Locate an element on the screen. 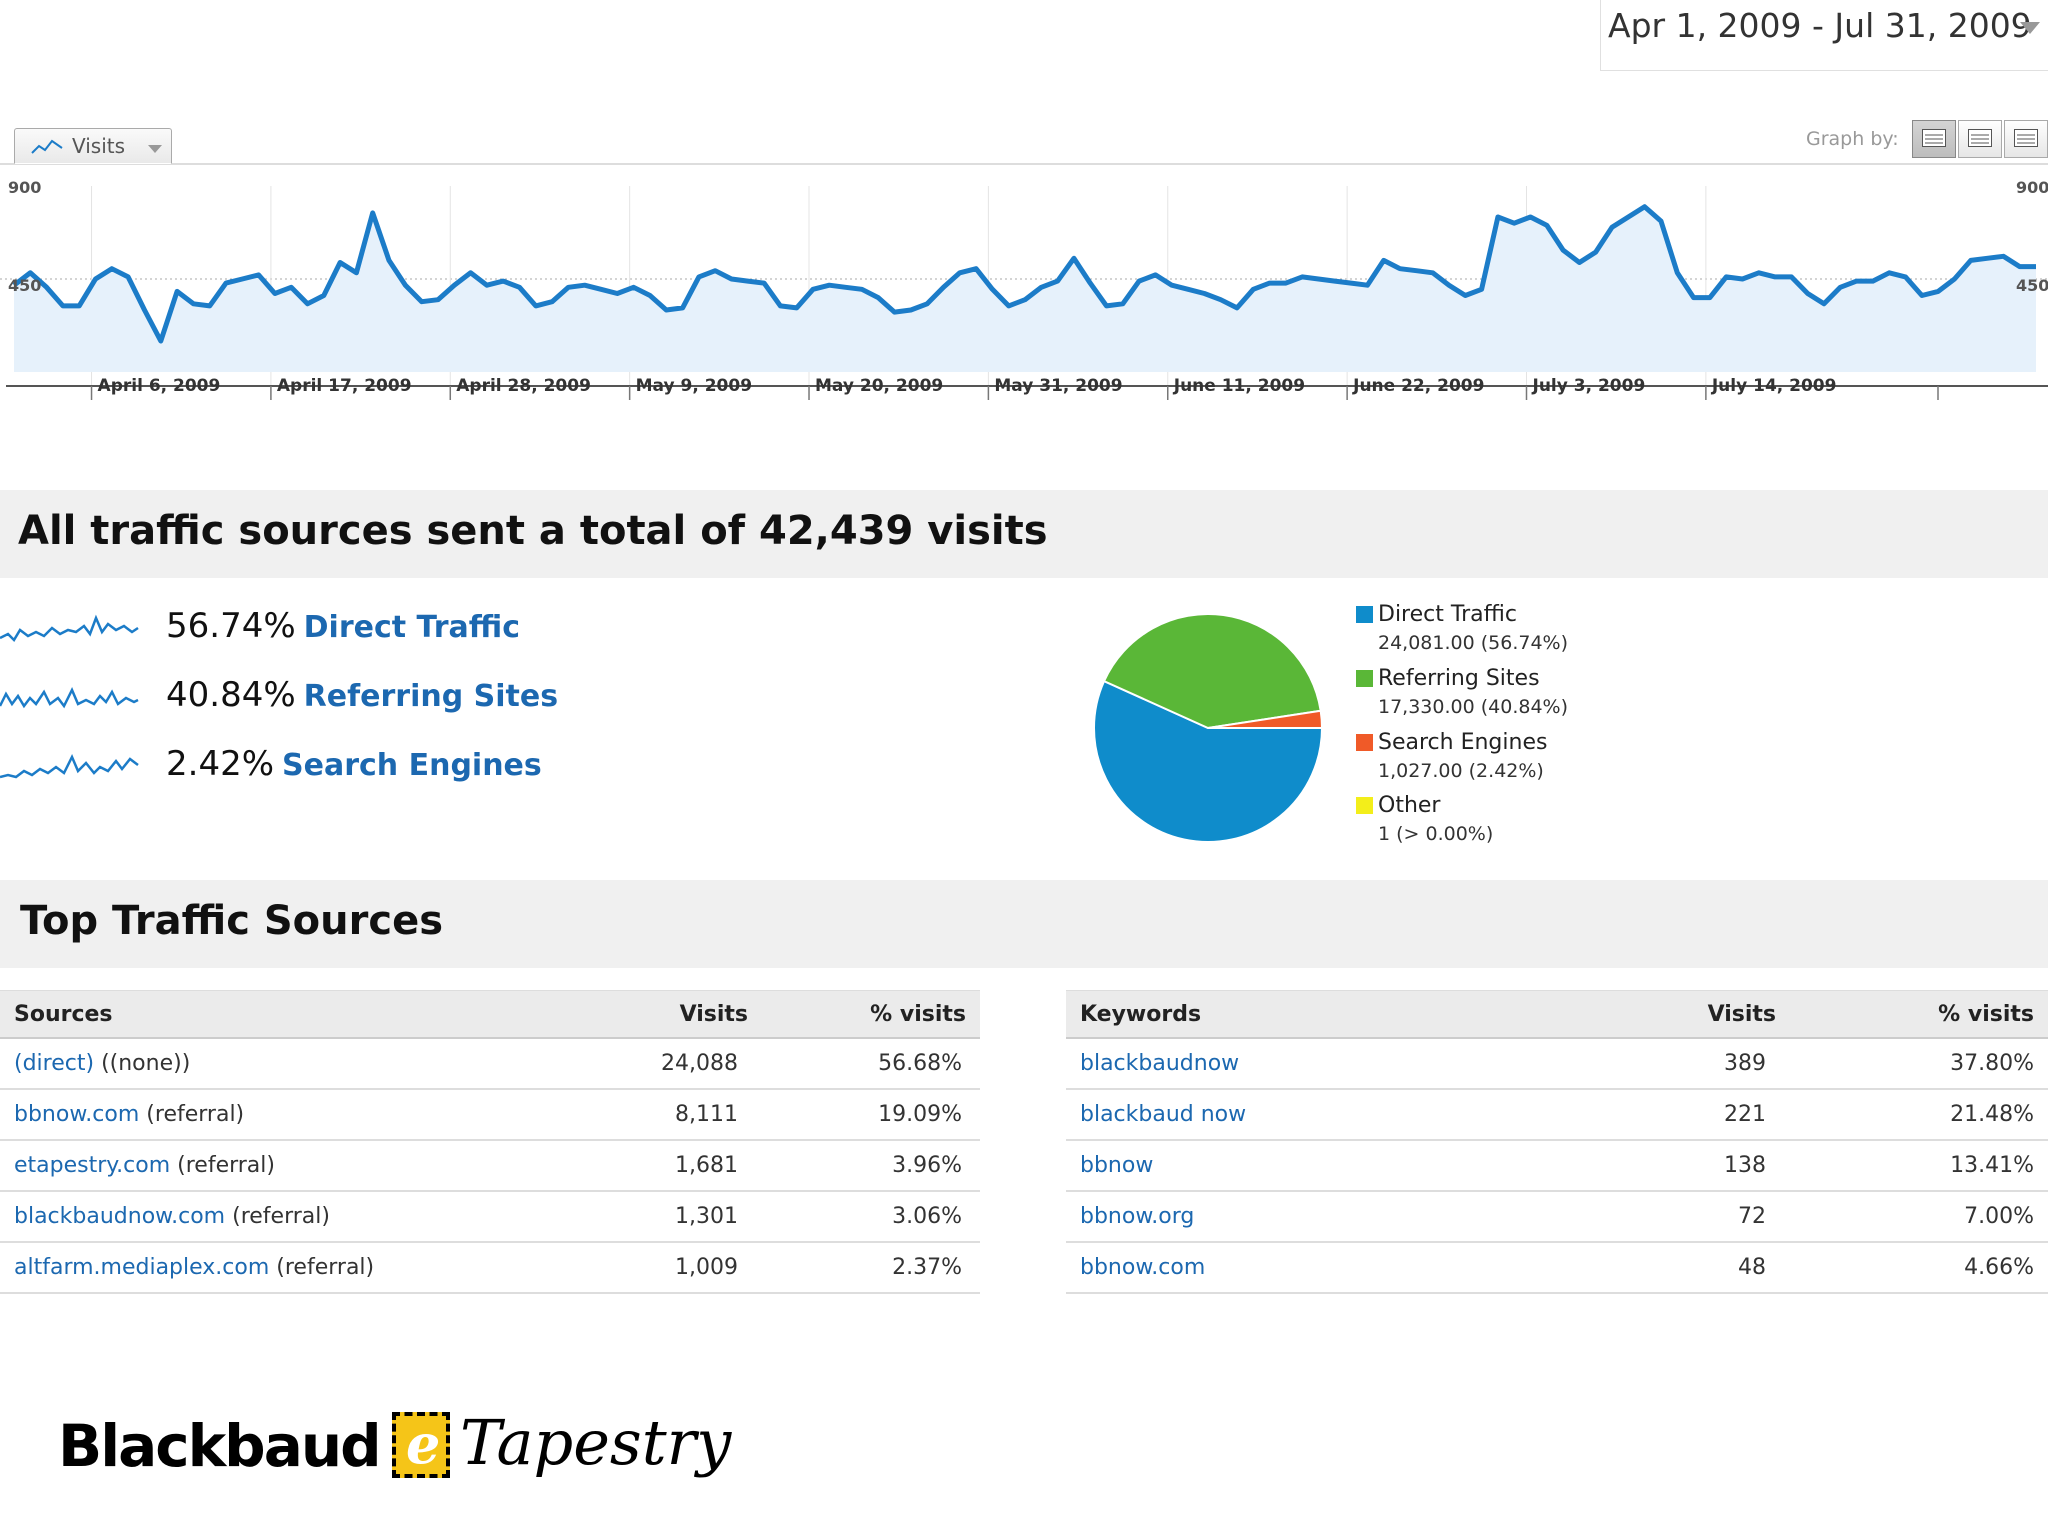 The image size is (2048, 1536). source-visits: 24,088 is located at coordinates (674, 1064).